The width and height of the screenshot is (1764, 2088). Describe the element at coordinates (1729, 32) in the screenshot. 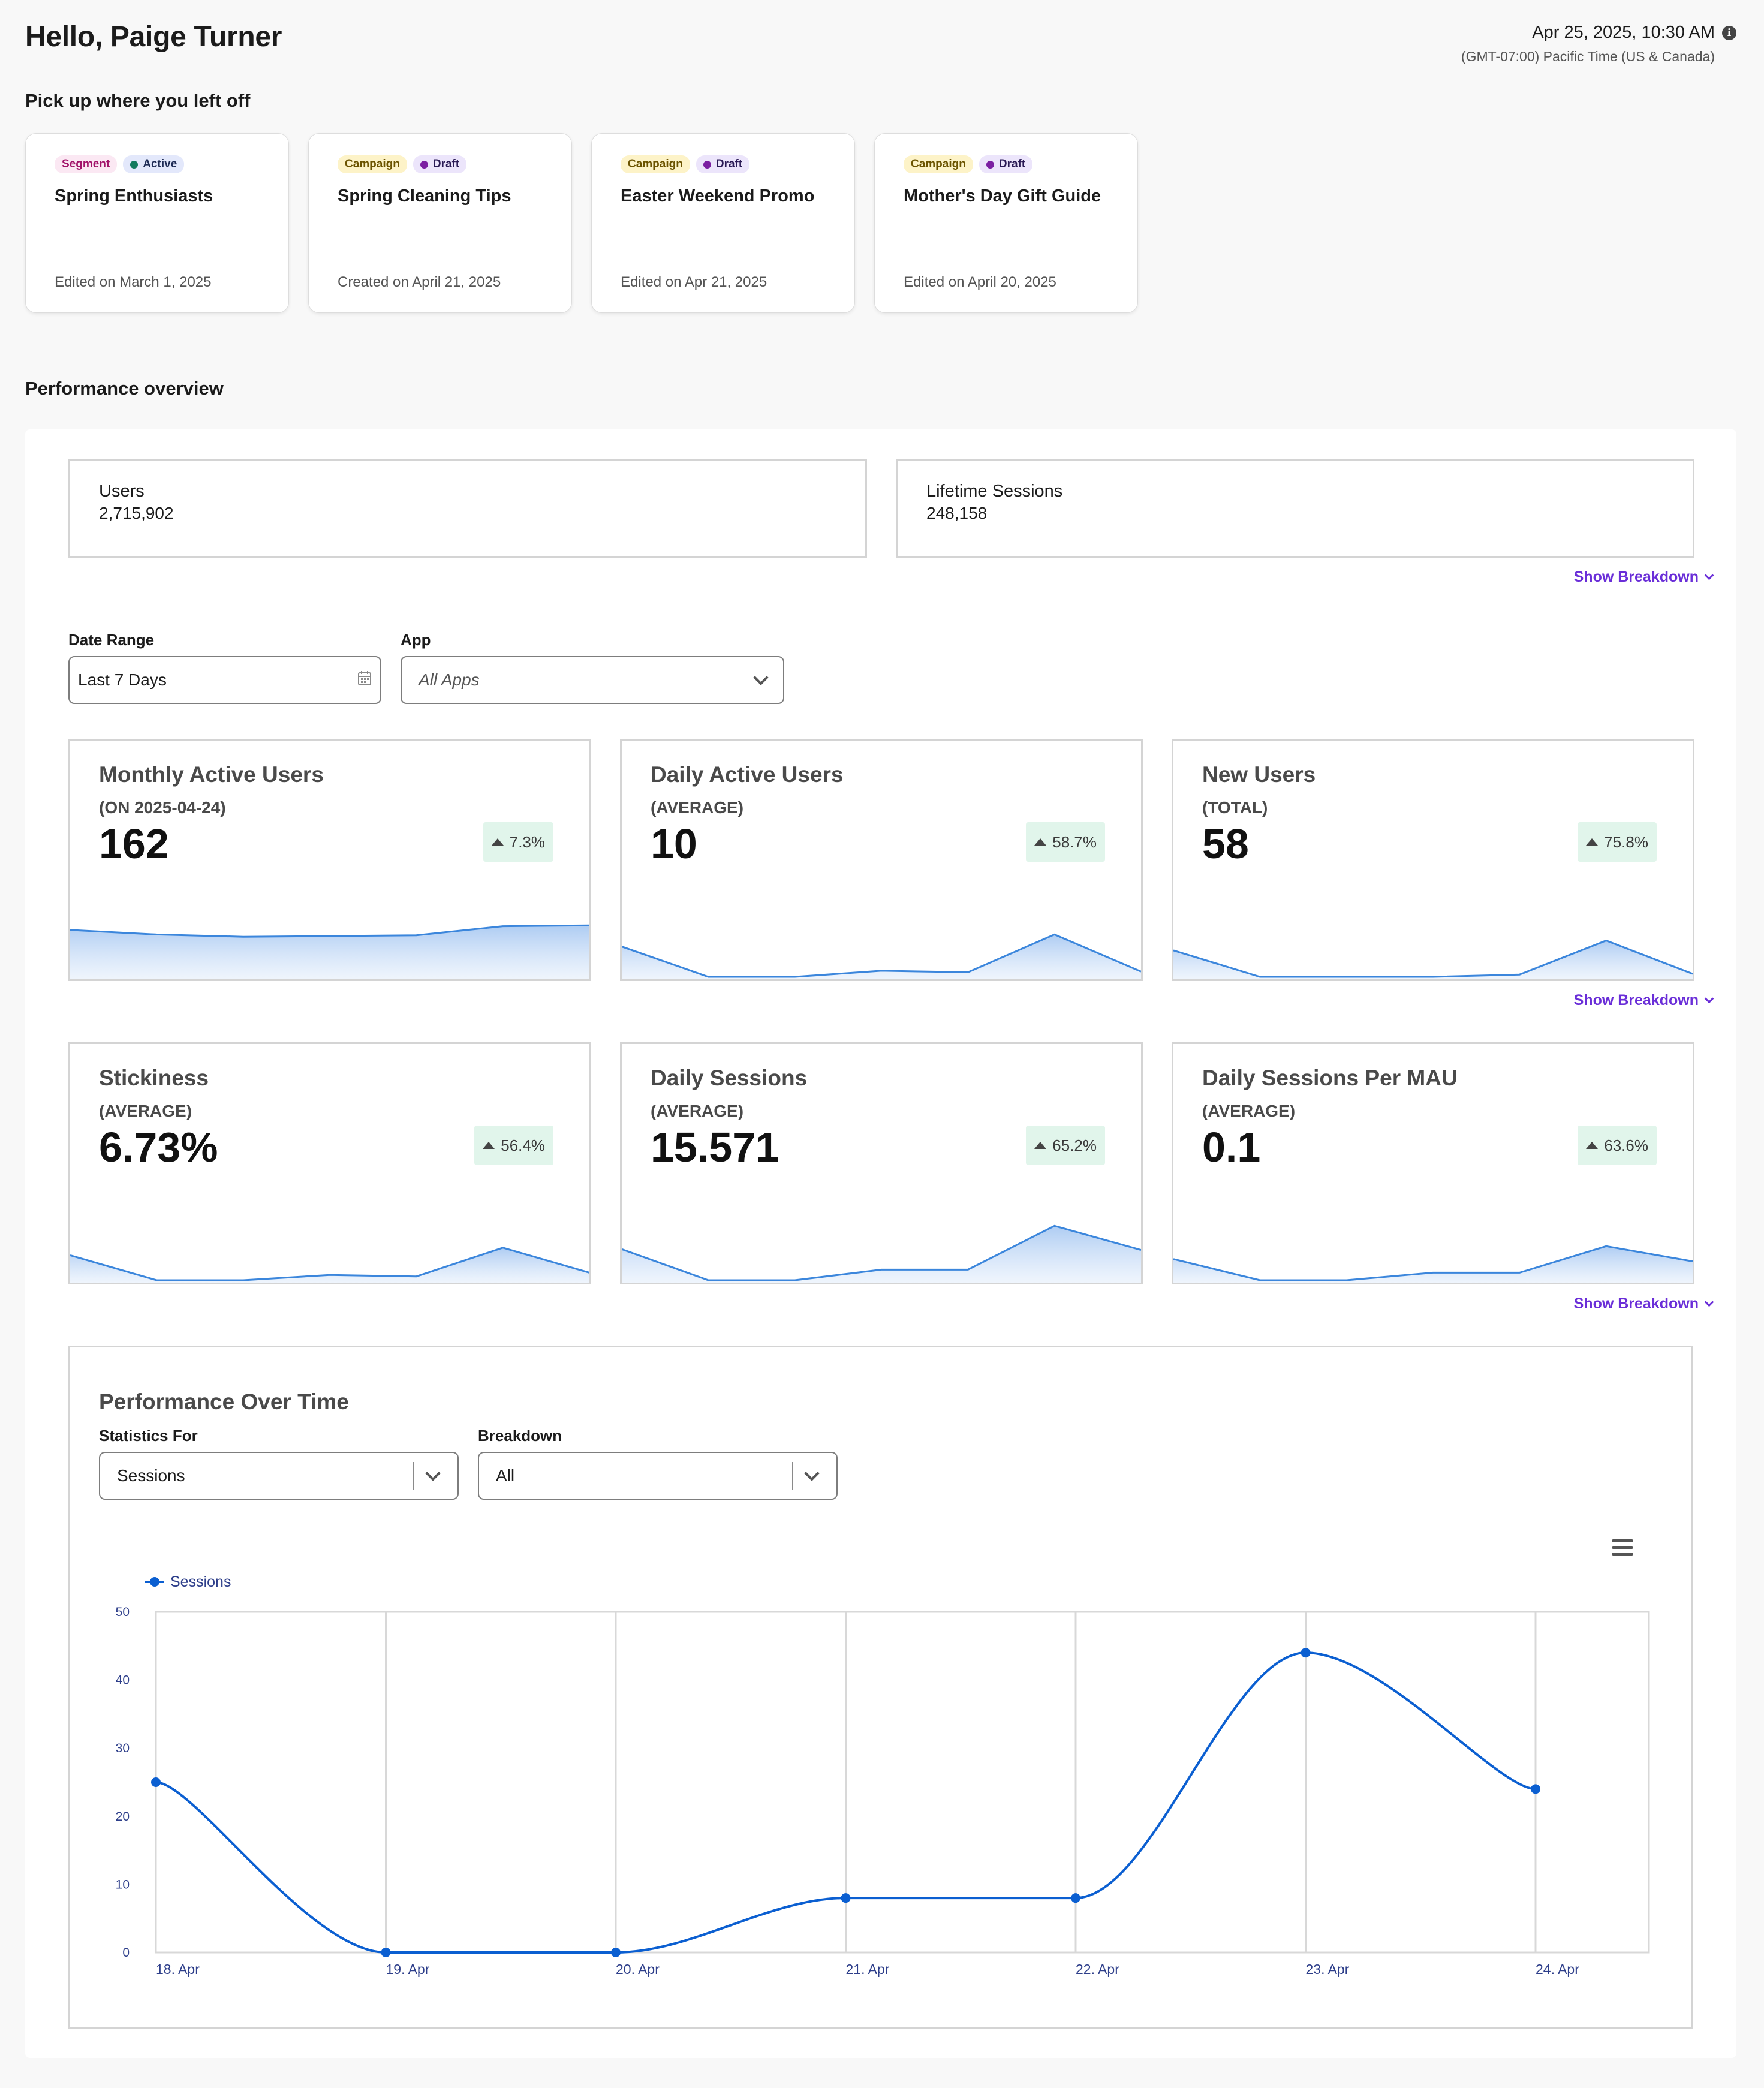

I see `info-icon: i` at that location.